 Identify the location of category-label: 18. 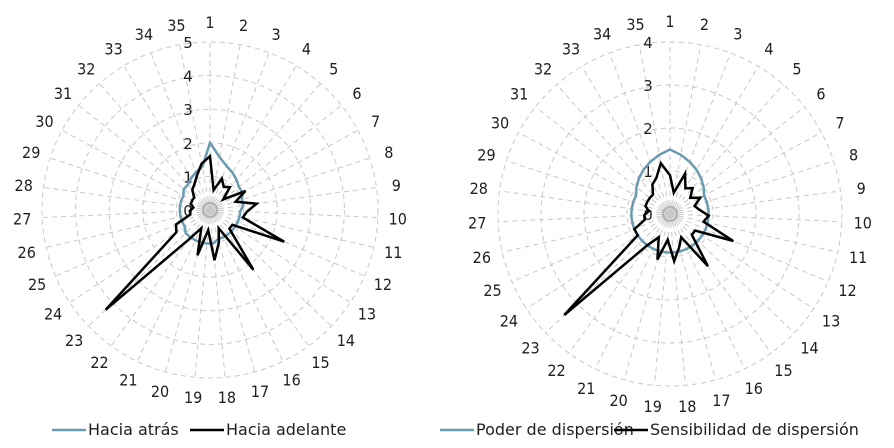
(227, 397).